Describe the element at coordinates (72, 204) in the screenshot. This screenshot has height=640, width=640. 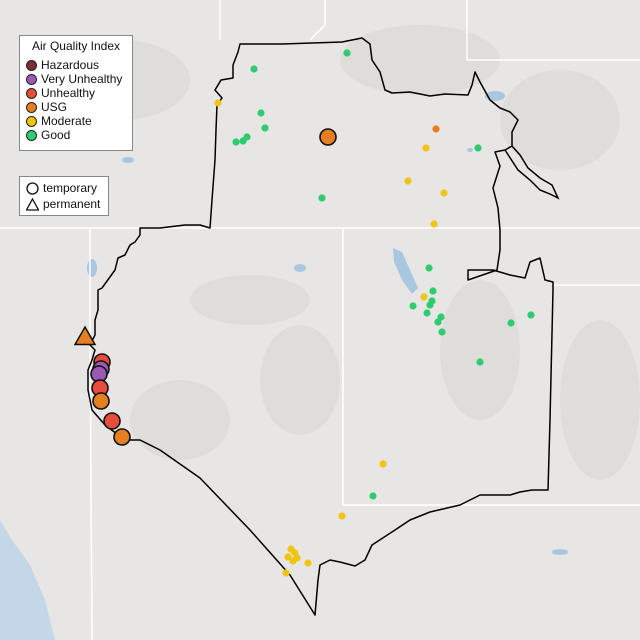
I see `legend-label-permanent: permanent` at that location.